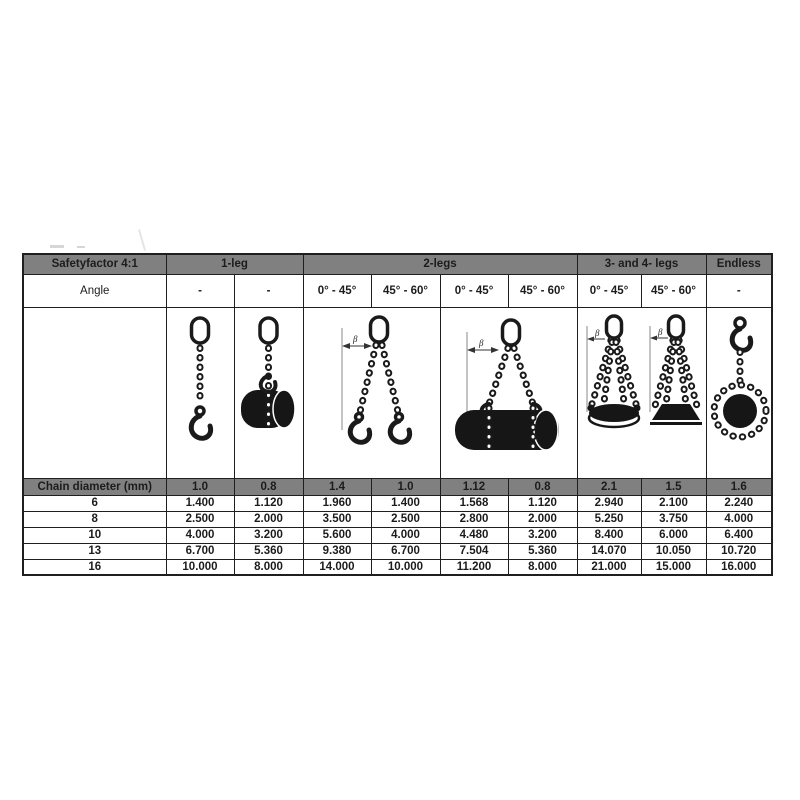 The width and height of the screenshot is (800, 800). I want to click on safety-factor-header: Safetyfactor 4:1, so click(94, 264).